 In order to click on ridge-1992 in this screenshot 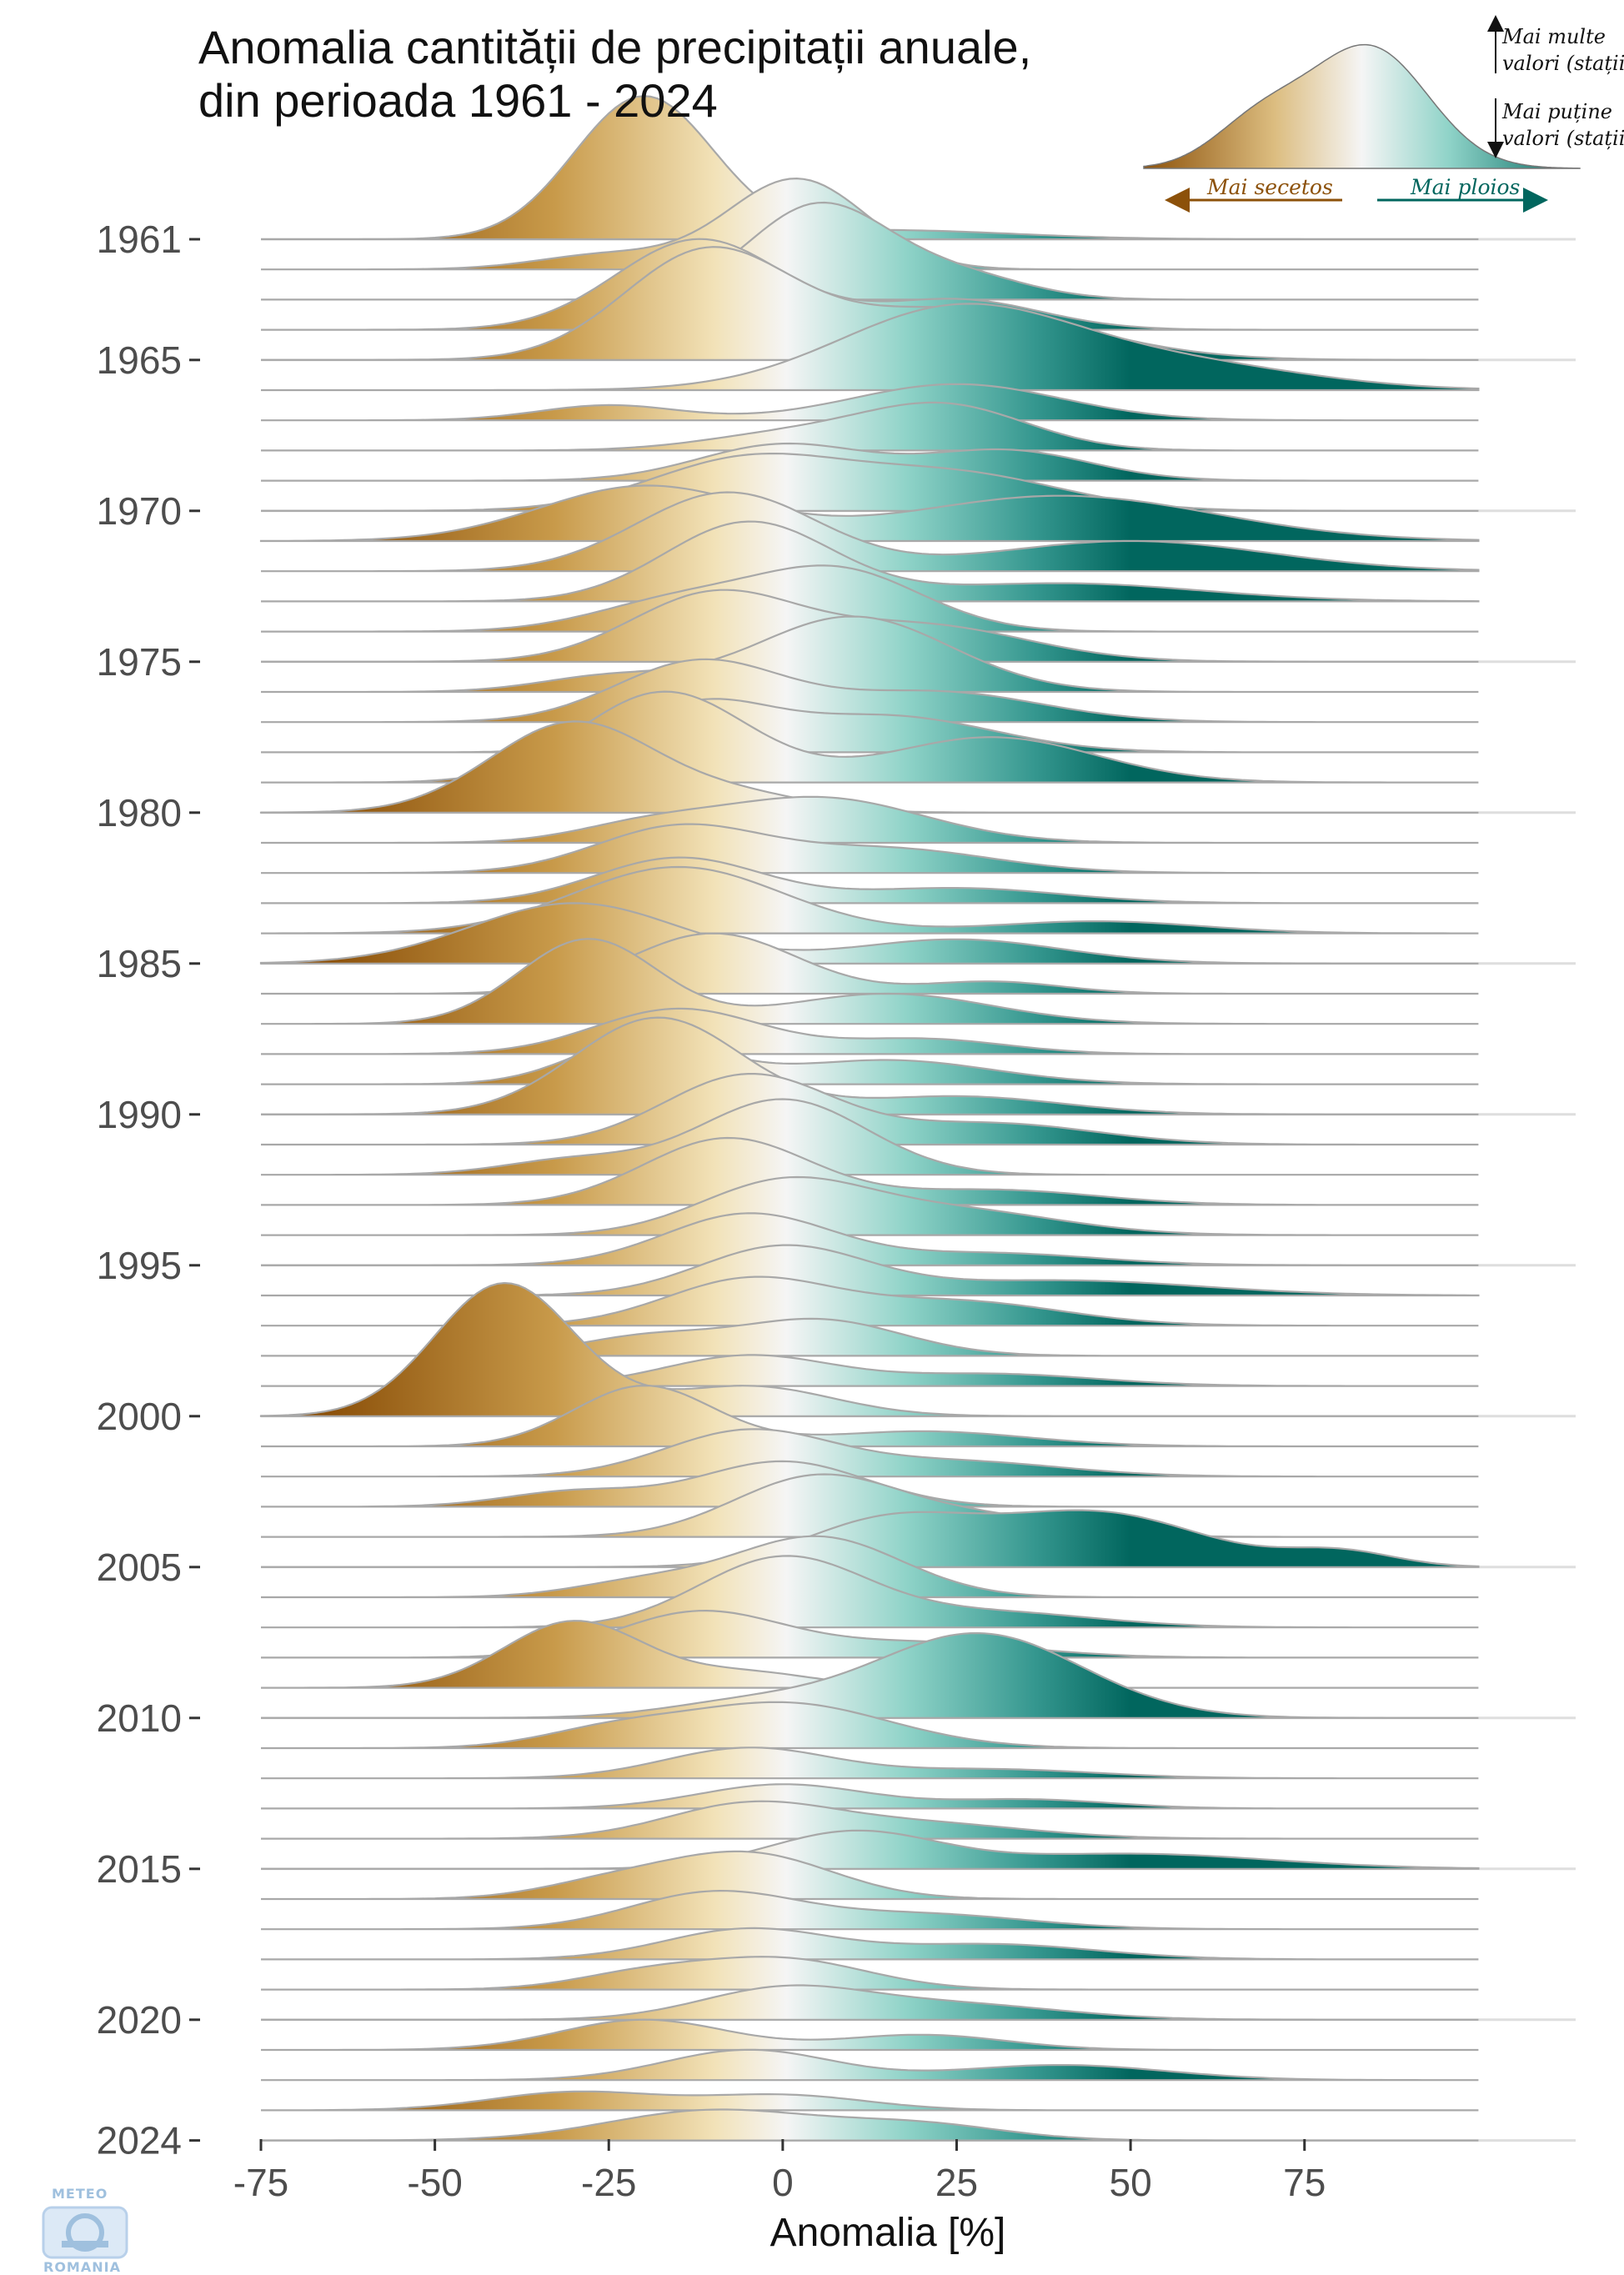, I will do `click(870, 1137)`.